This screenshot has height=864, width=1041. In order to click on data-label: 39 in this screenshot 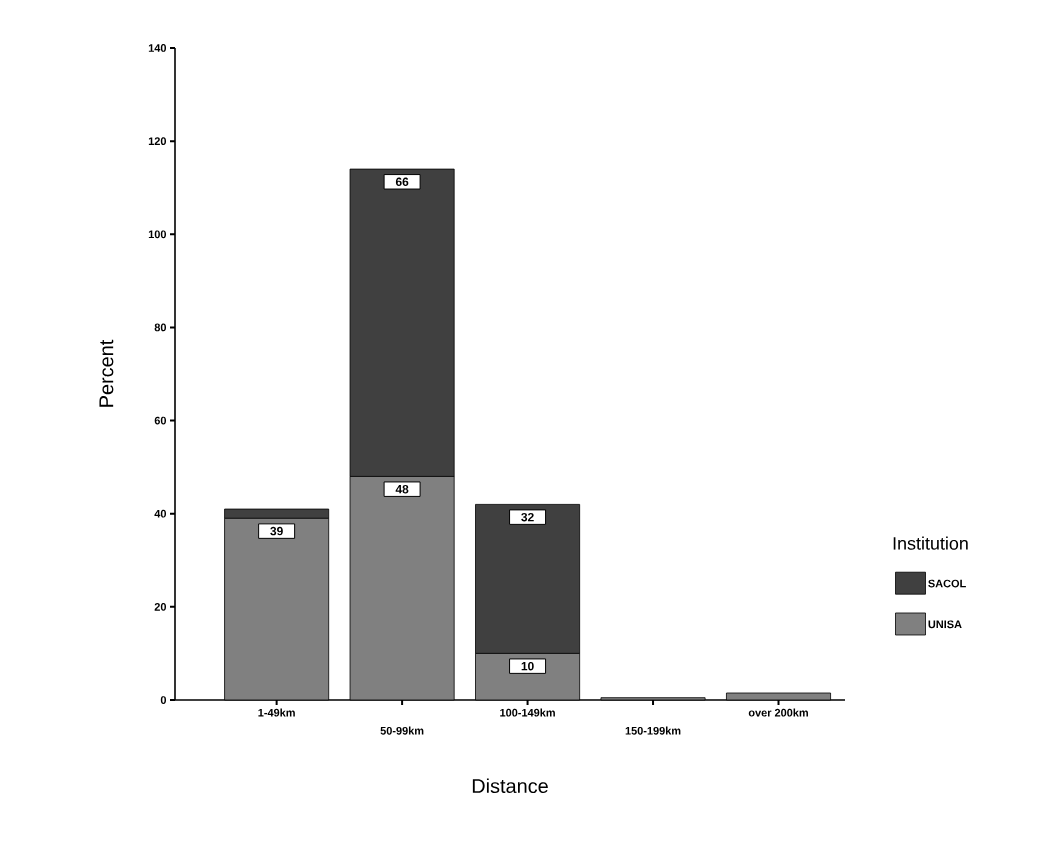, I will do `click(276, 531)`.